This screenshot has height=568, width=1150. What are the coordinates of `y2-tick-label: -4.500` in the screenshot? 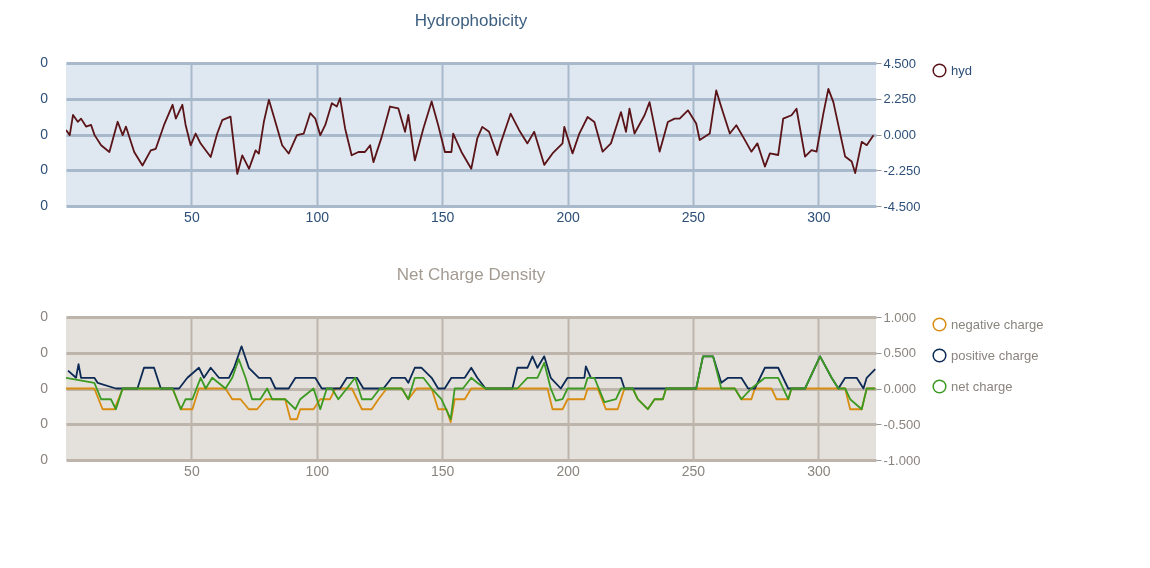 It's located at (902, 206).